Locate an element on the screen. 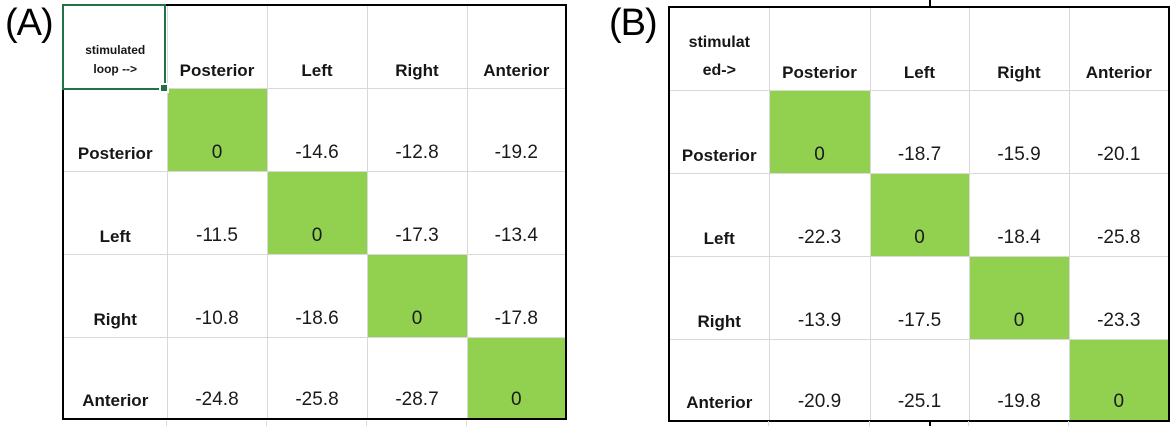 This screenshot has height=426, width=1174. value-cell: -25.1 is located at coordinates (919, 380).